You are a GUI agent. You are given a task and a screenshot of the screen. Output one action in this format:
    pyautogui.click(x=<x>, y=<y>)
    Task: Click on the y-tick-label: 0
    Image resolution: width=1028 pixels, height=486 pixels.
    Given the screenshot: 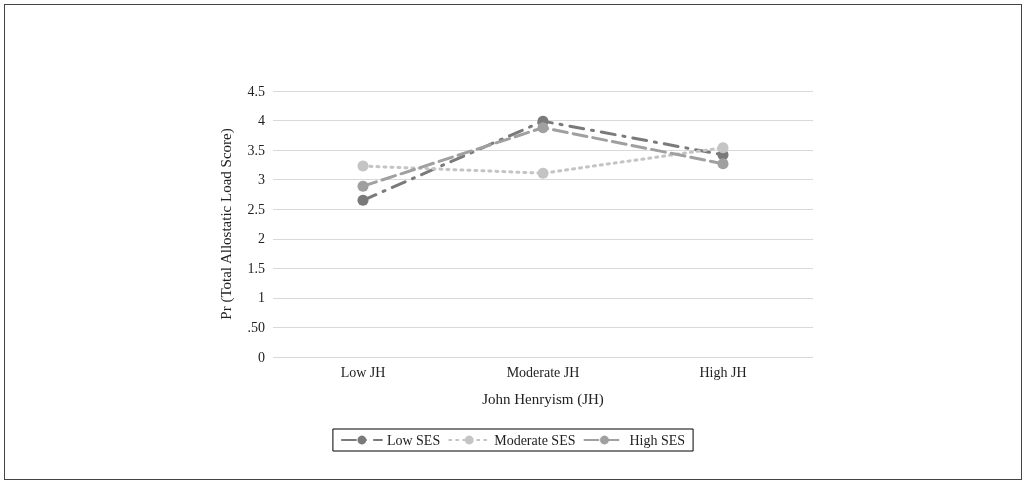 What is the action you would take?
    pyautogui.click(x=261, y=357)
    